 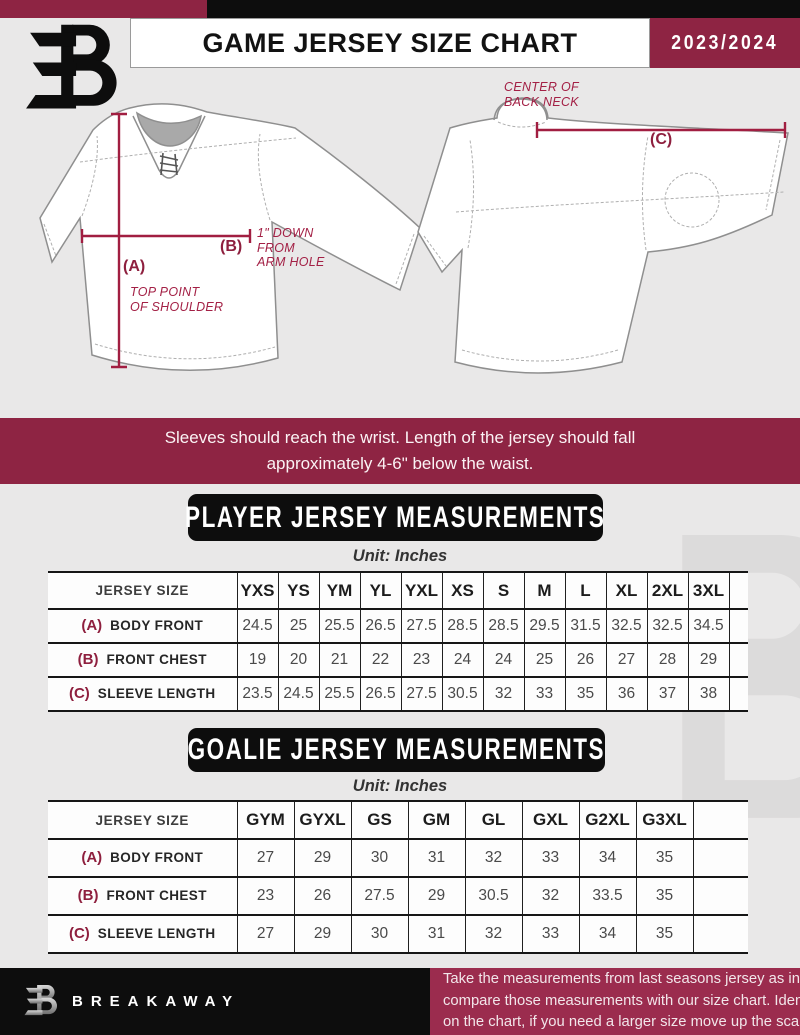 I want to click on player-size-col: YXL, so click(x=421, y=590).